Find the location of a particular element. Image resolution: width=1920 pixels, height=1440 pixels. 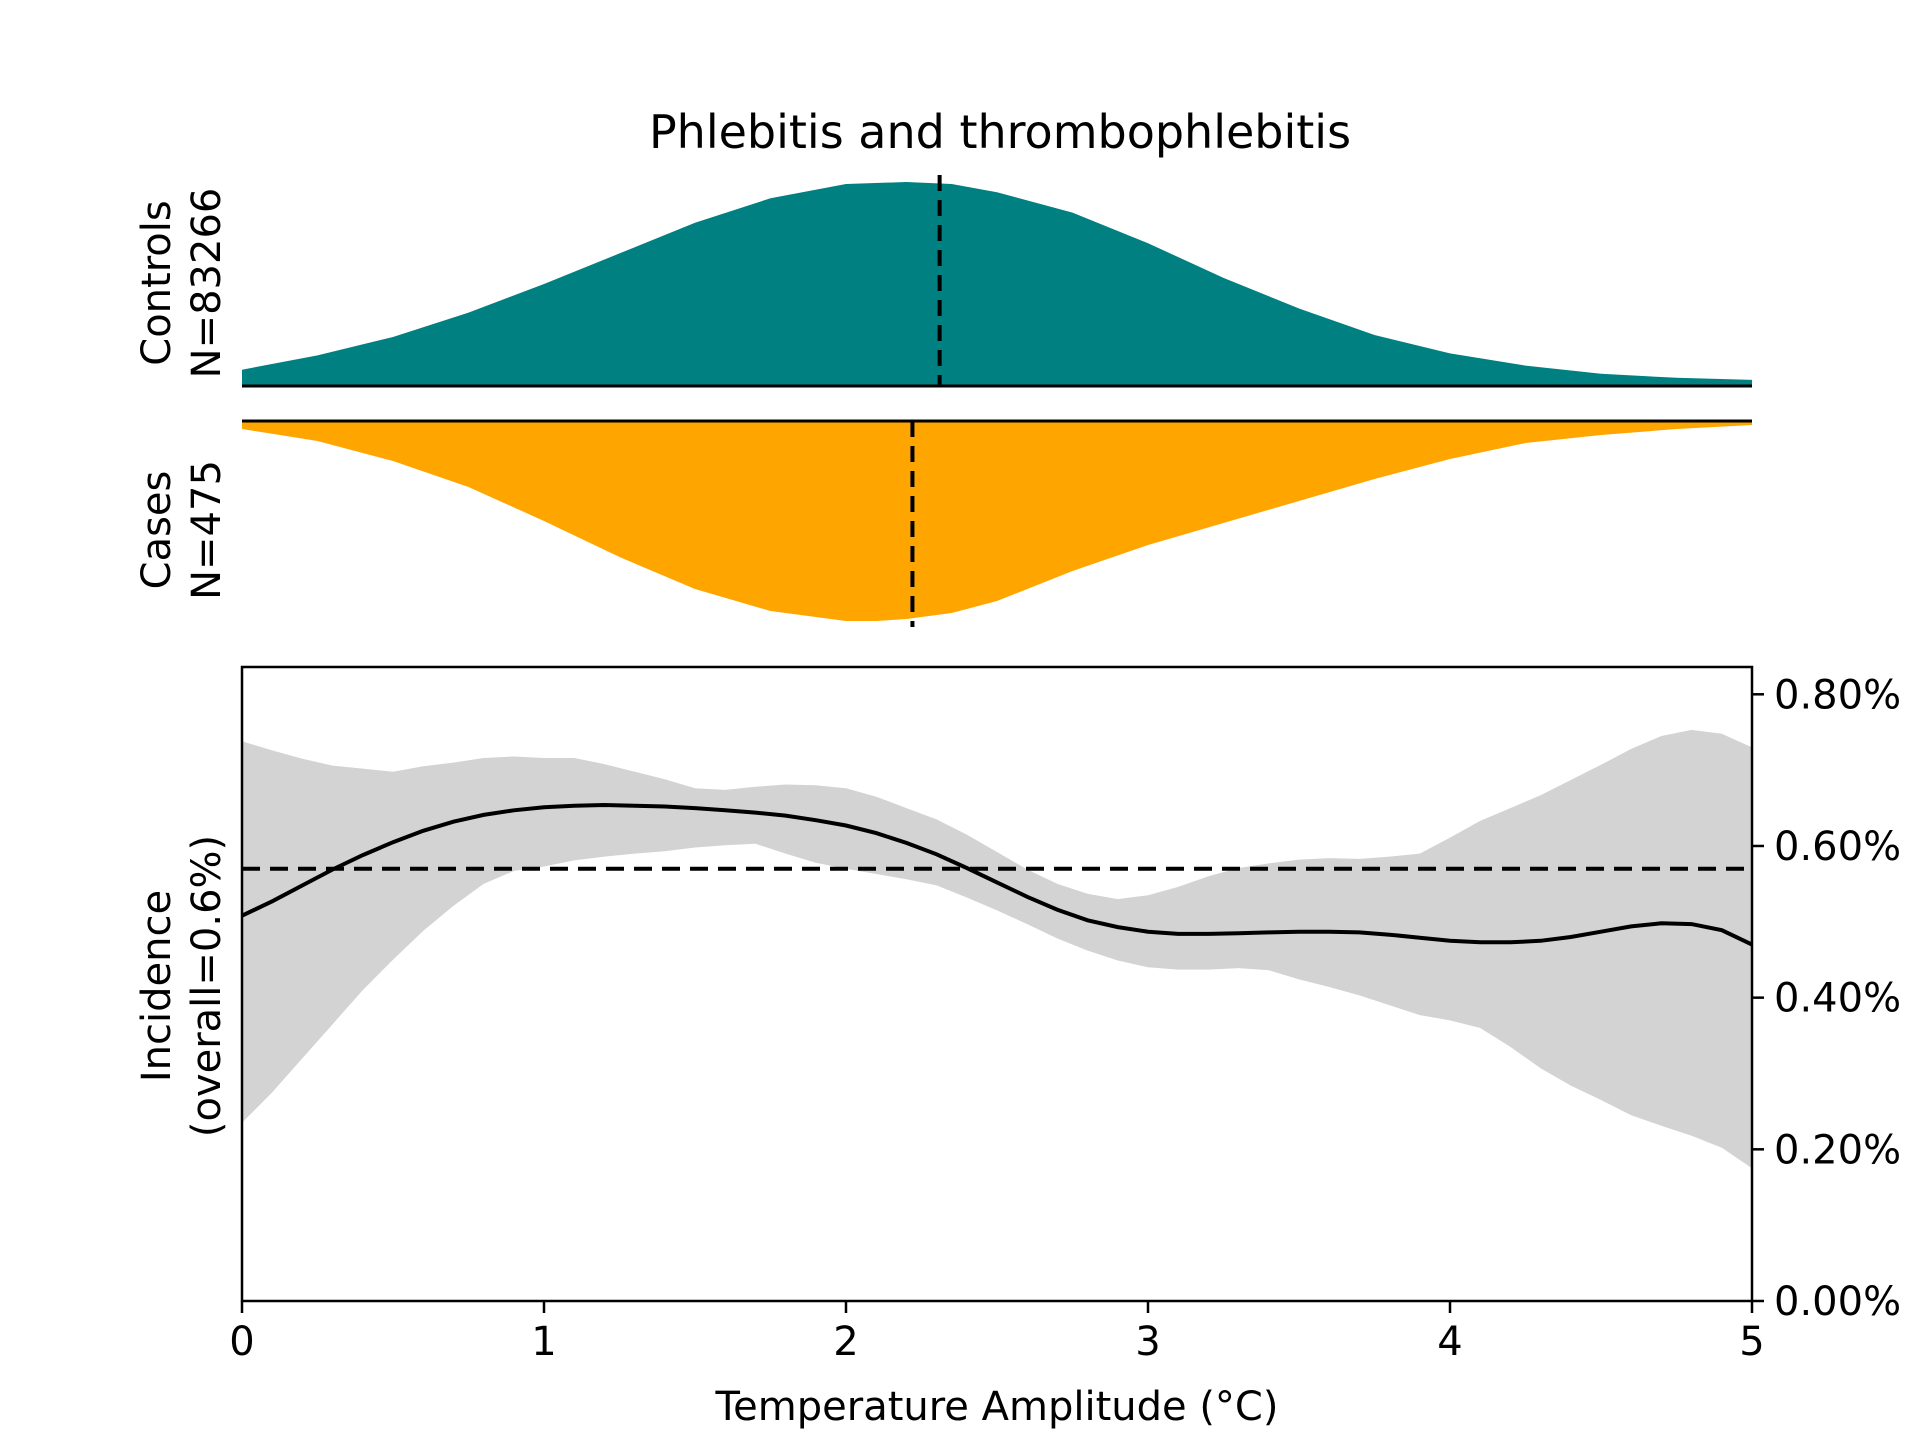

x-axis: 0 1 2 3 4 5 is located at coordinates (997, 1333).